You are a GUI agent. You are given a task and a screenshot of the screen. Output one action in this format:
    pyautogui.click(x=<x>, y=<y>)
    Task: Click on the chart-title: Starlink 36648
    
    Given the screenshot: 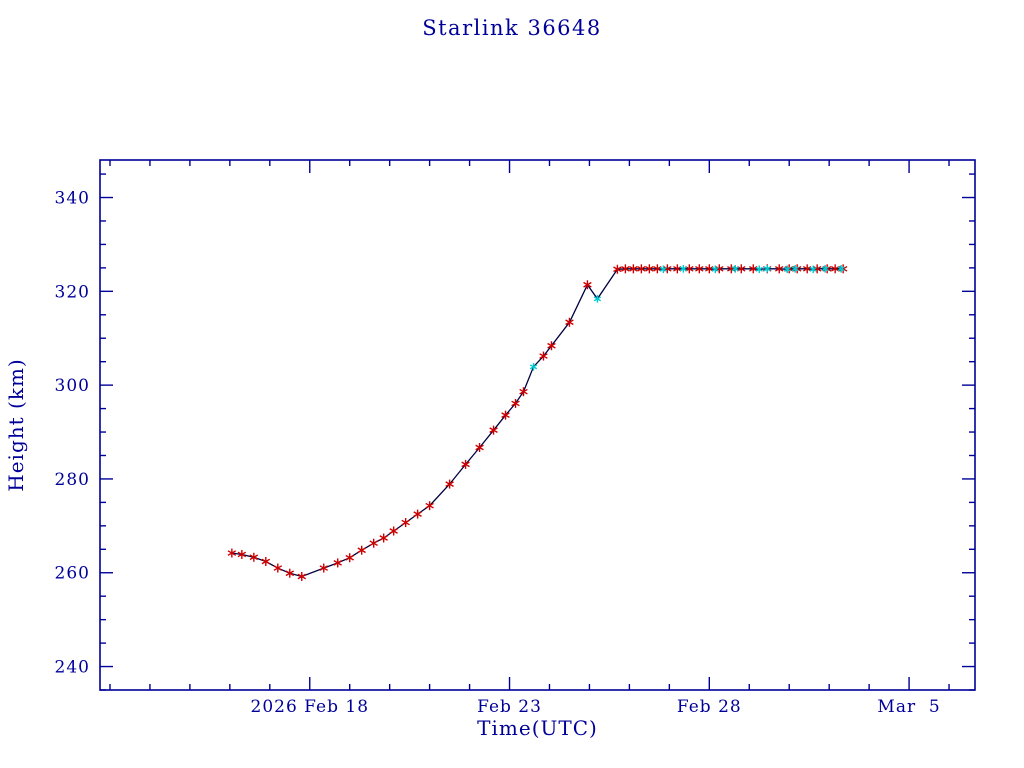 What is the action you would take?
    pyautogui.click(x=512, y=28)
    